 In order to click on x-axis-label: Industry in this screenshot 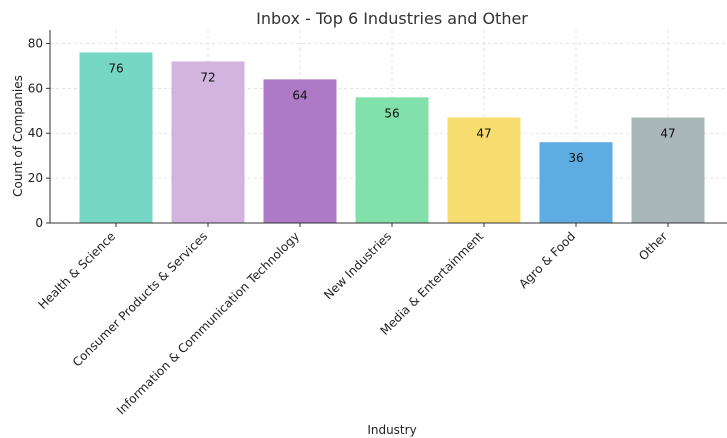, I will do `click(391, 430)`.